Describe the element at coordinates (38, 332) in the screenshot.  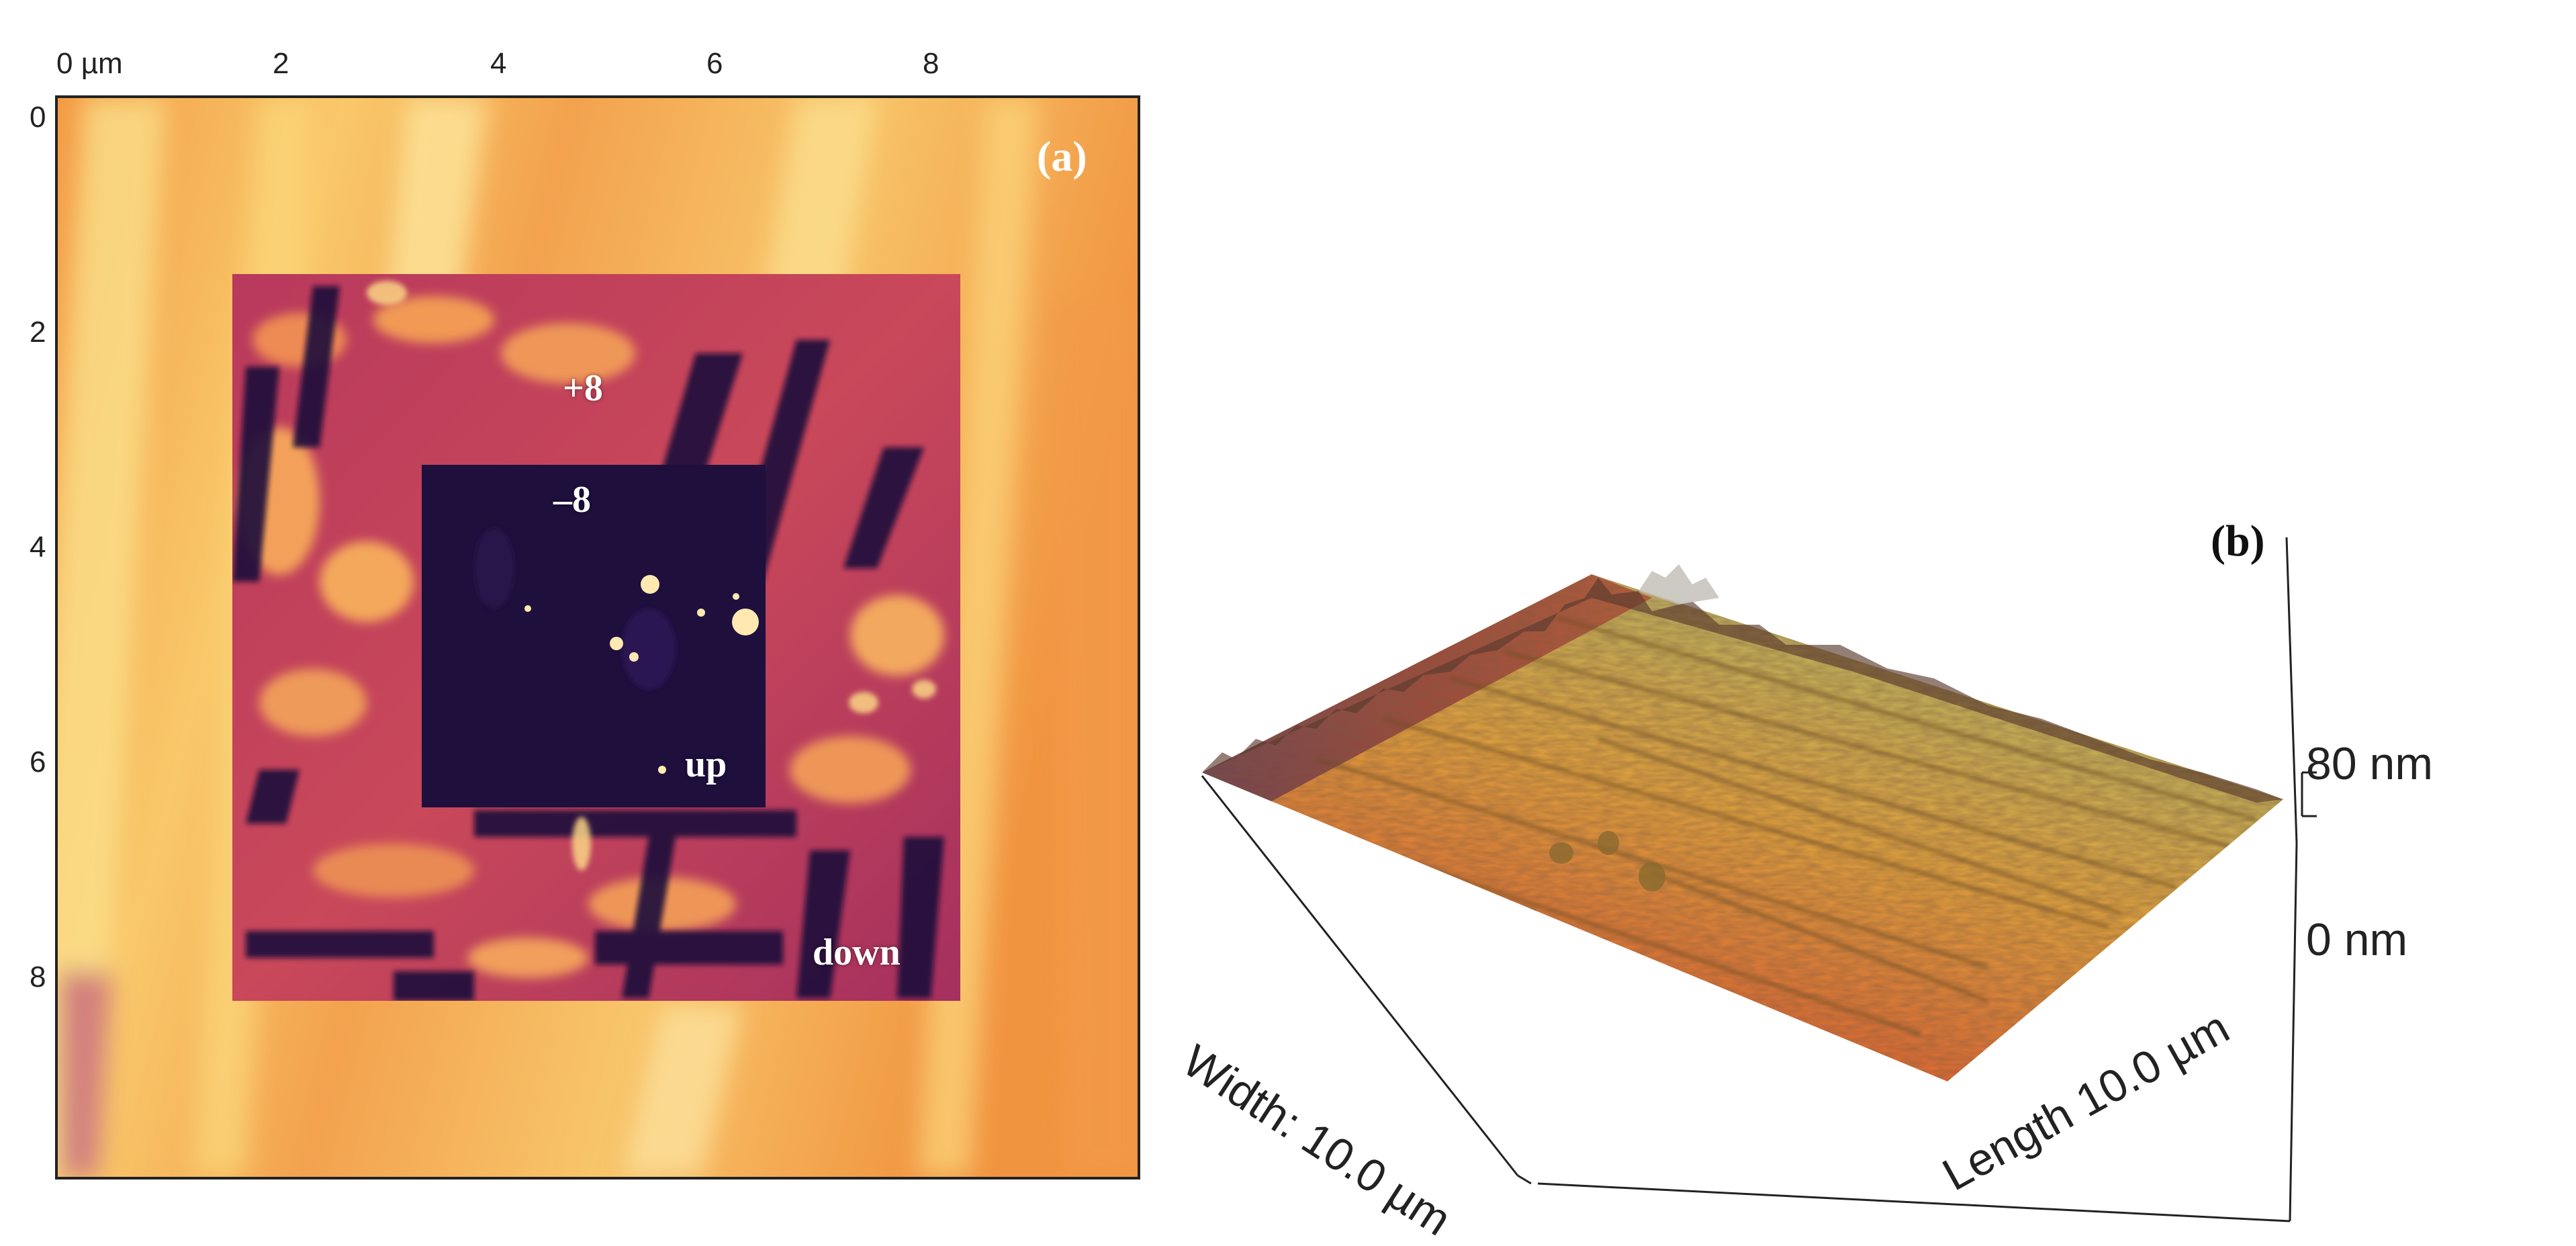
I see `y-tick: 2` at that location.